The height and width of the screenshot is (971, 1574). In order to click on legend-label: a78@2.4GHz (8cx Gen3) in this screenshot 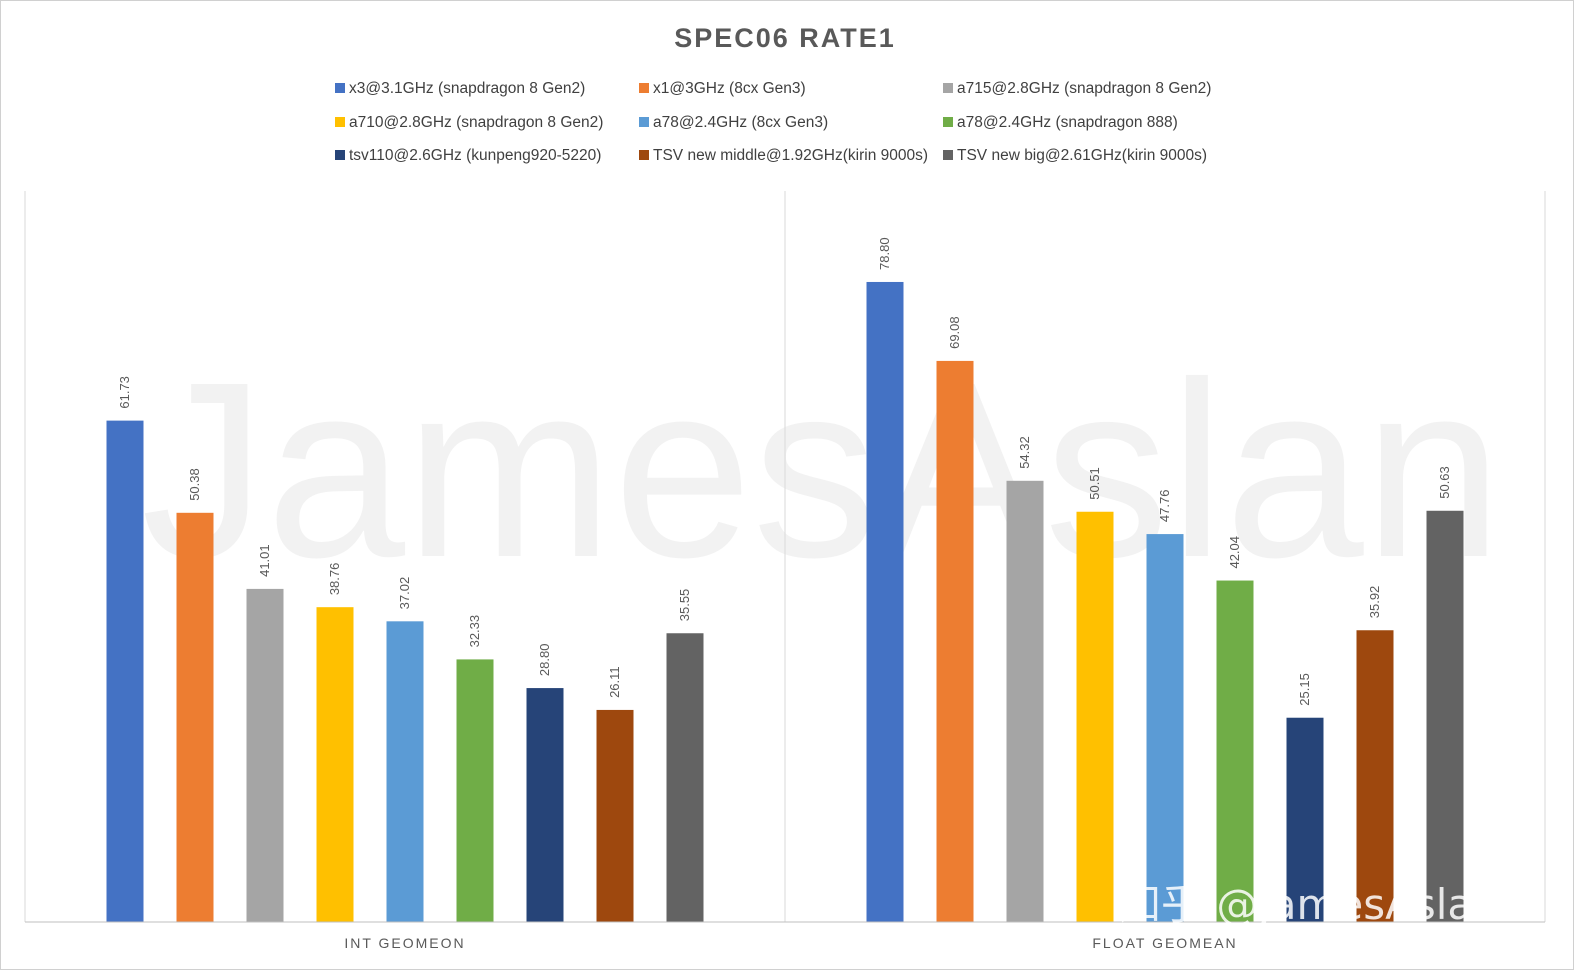, I will do `click(740, 122)`.